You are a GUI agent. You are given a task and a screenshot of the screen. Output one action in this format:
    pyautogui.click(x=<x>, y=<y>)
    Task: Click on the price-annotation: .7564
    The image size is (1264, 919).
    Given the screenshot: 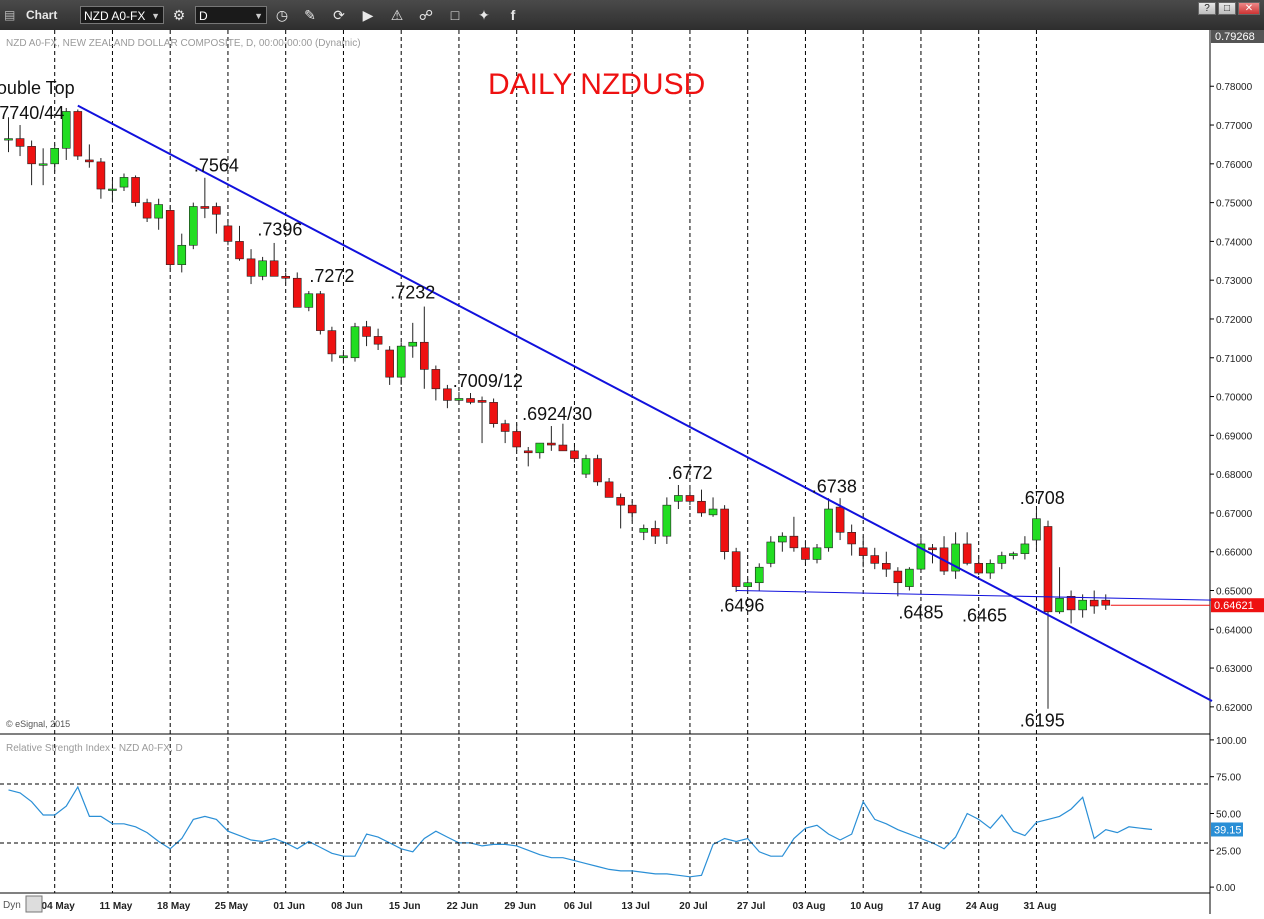 What is the action you would take?
    pyautogui.click(x=216, y=166)
    